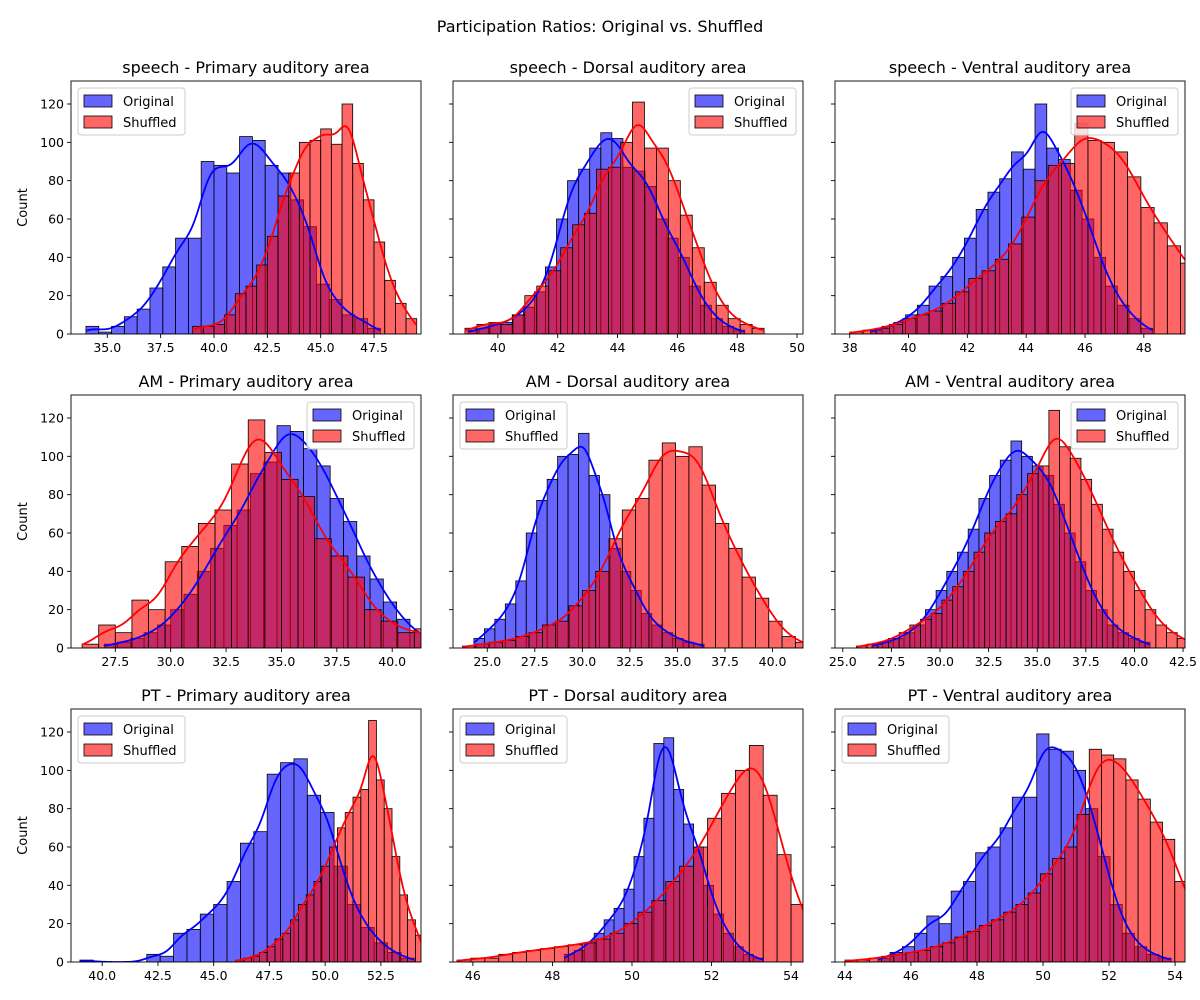 The width and height of the screenshot is (1200, 1000). I want to click on x-tick-label: 38, so click(850, 347).